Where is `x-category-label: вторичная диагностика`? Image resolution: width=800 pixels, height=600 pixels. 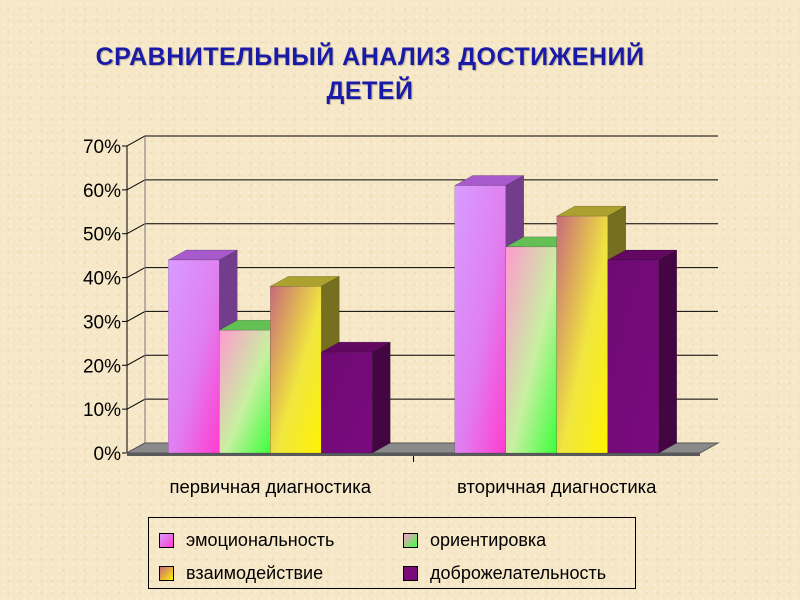 x-category-label: вторичная диагностика is located at coordinates (557, 486).